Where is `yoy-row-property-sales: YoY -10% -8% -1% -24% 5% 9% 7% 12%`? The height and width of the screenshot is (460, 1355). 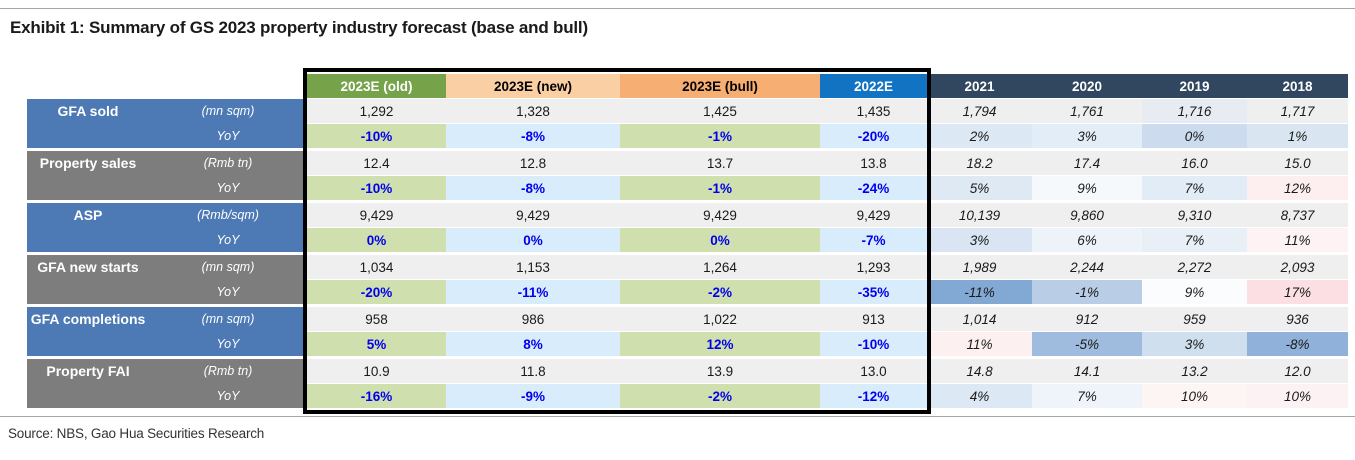 yoy-row-property-sales: YoY -10% -8% -1% -24% 5% 9% 7% 12% is located at coordinates (687, 189).